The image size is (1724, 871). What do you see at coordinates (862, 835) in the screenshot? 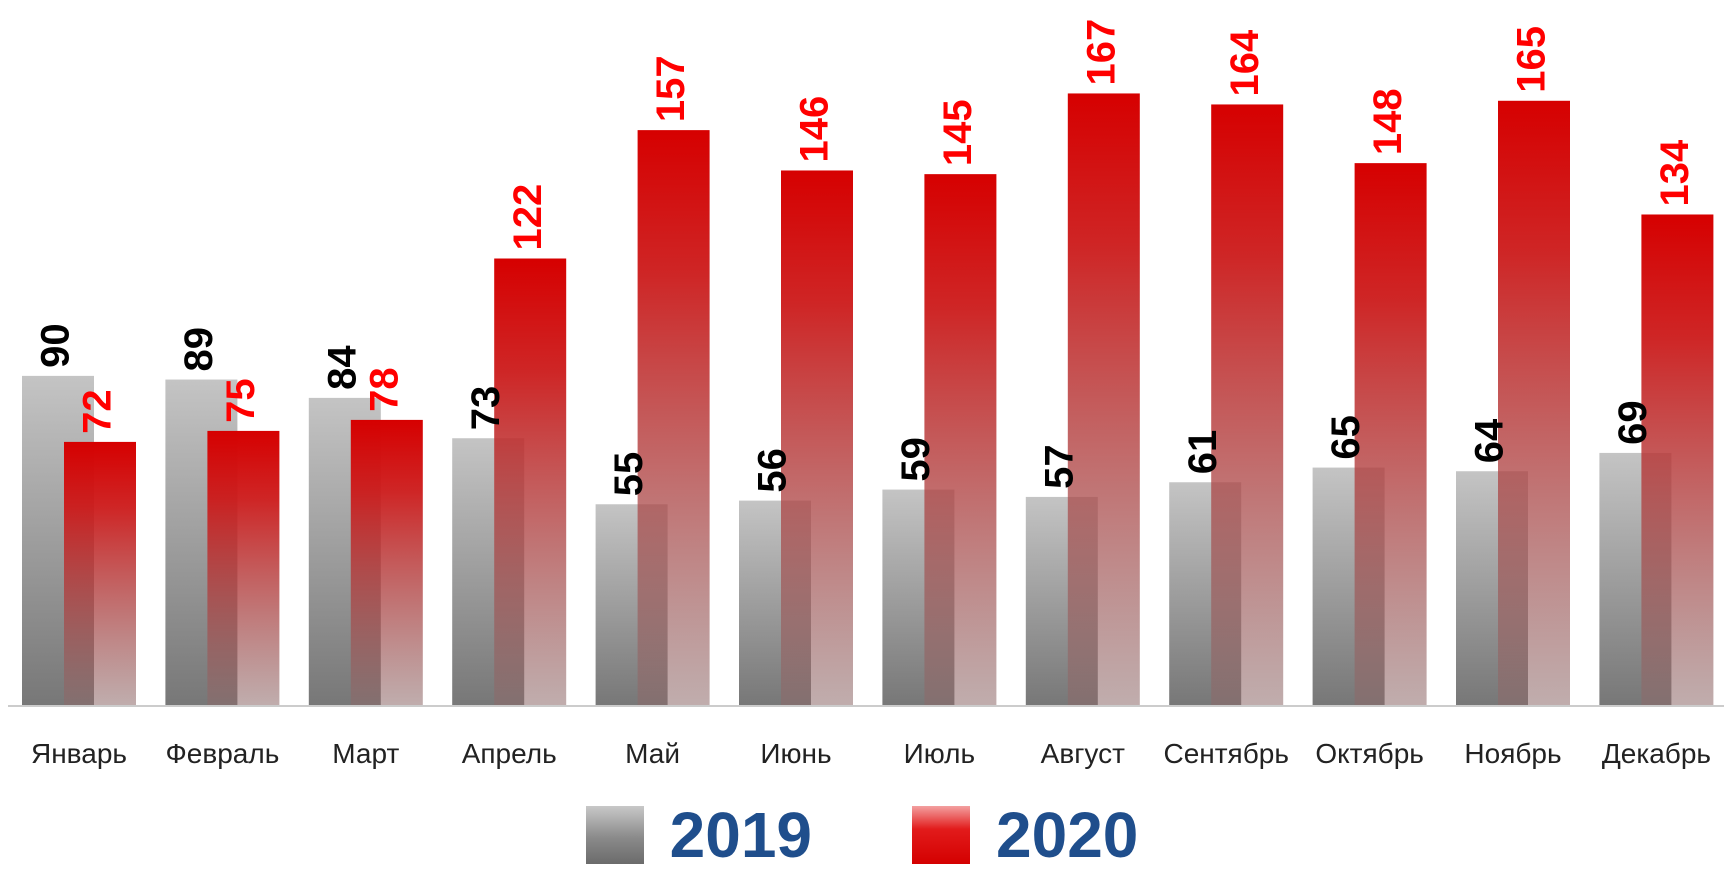
I see `legend: 2019 2020` at bounding box center [862, 835].